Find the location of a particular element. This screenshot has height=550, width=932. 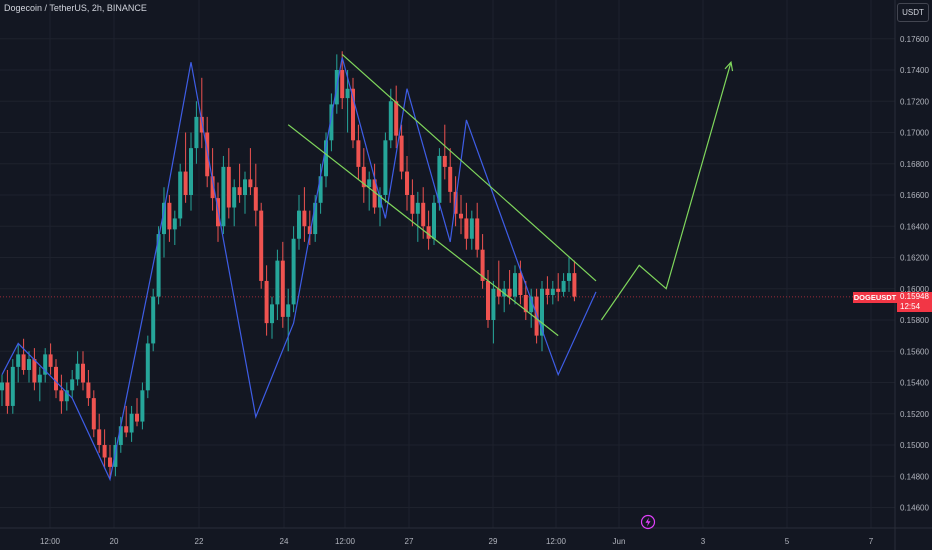

y-tick-label: 0.17200 is located at coordinates (914, 101).